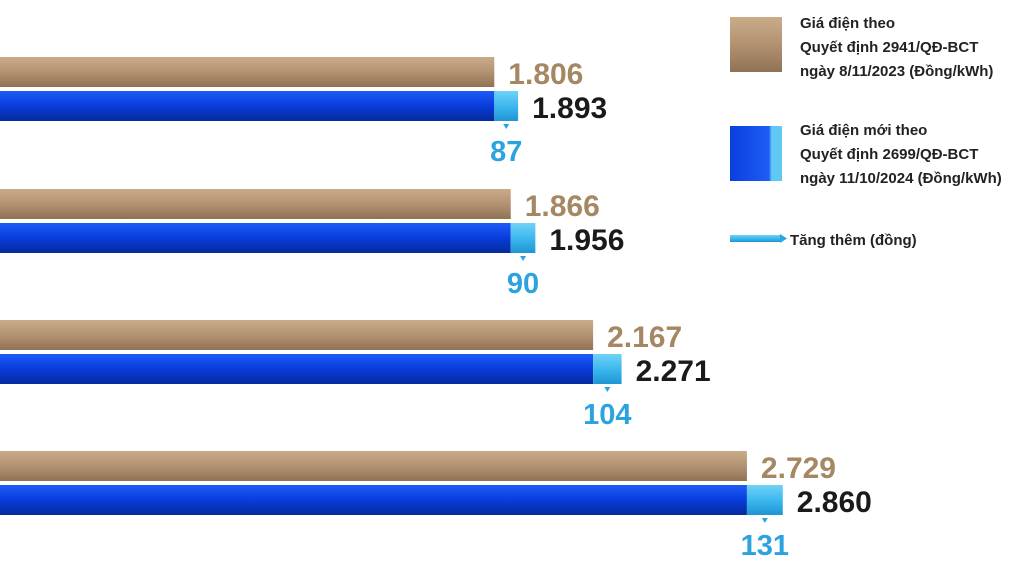 The height and width of the screenshot is (575, 1024). Describe the element at coordinates (783, 238) in the screenshot. I see `legend-arrow-icon` at that location.